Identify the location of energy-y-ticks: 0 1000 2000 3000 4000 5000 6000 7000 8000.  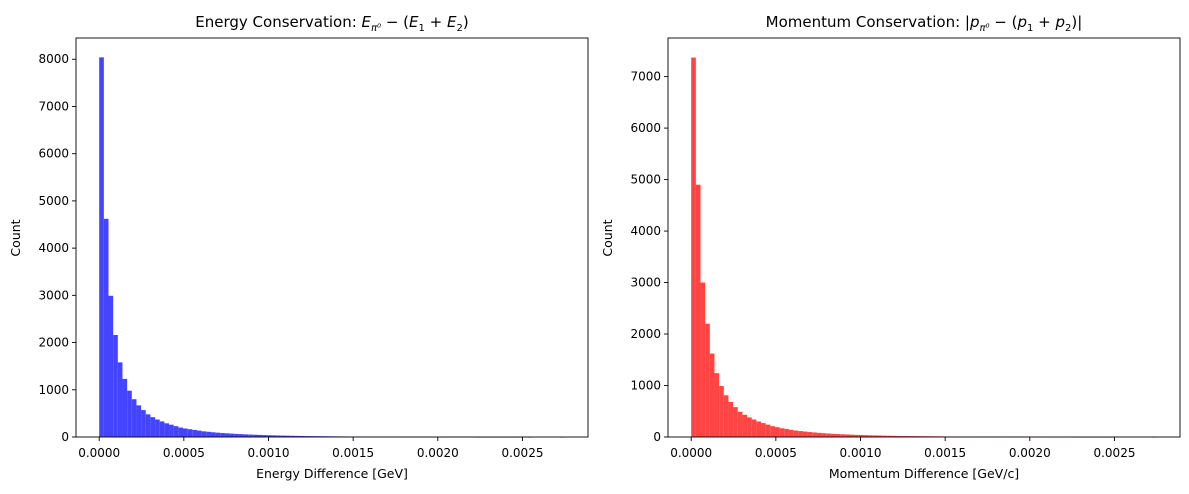
(57, 248).